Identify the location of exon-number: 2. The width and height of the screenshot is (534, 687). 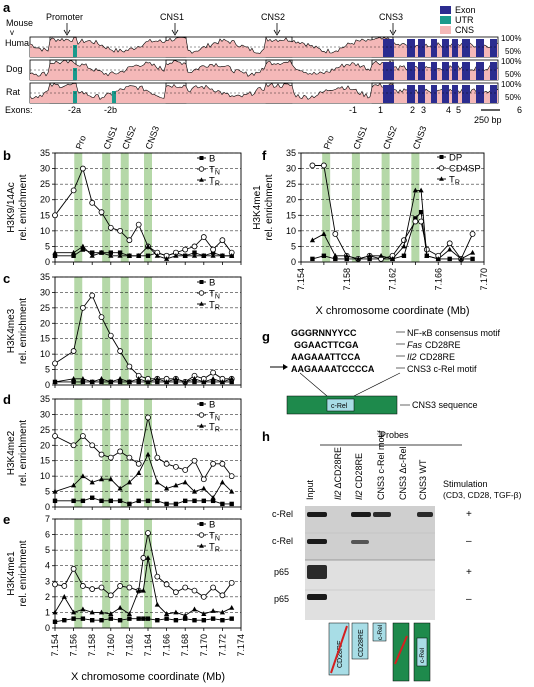
(412, 110).